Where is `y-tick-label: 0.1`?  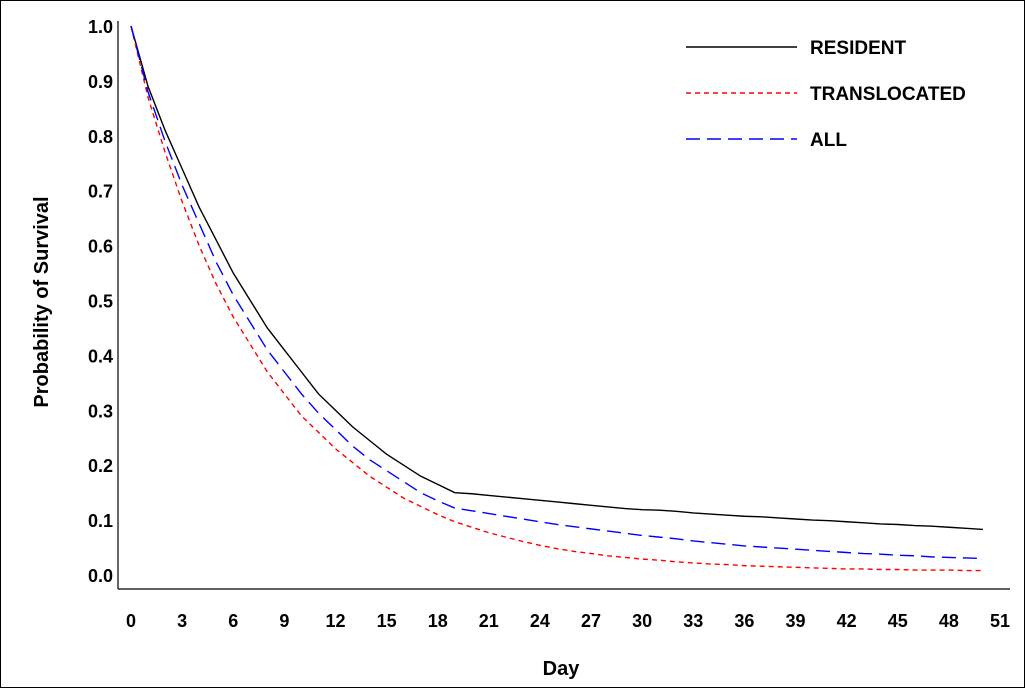
y-tick-label: 0.1 is located at coordinates (100, 521).